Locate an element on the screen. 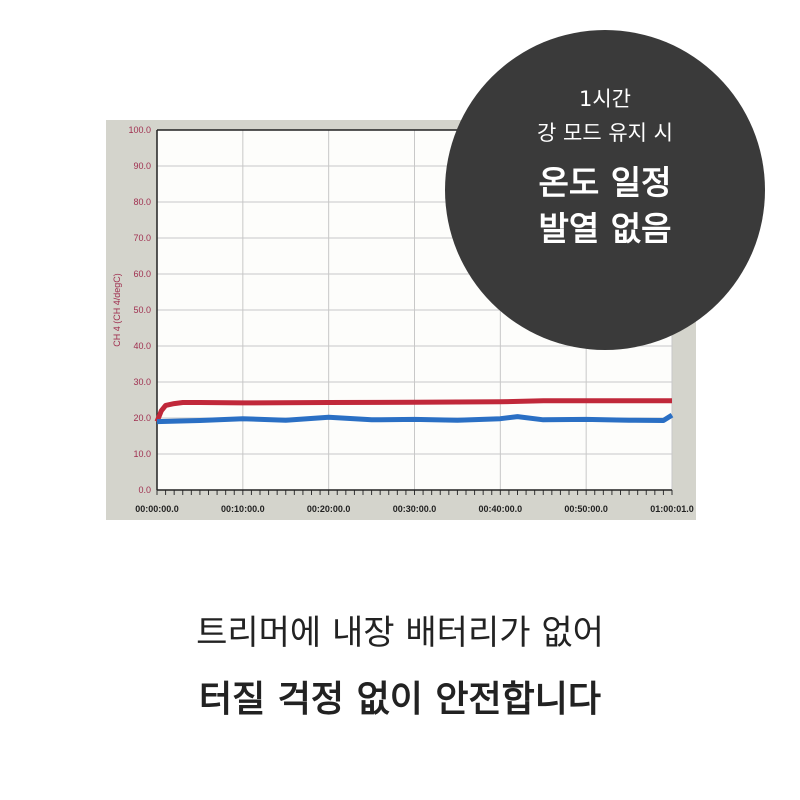 The width and height of the screenshot is (800, 800). x-tick-label: 00:40:00.0 is located at coordinates (501, 509).